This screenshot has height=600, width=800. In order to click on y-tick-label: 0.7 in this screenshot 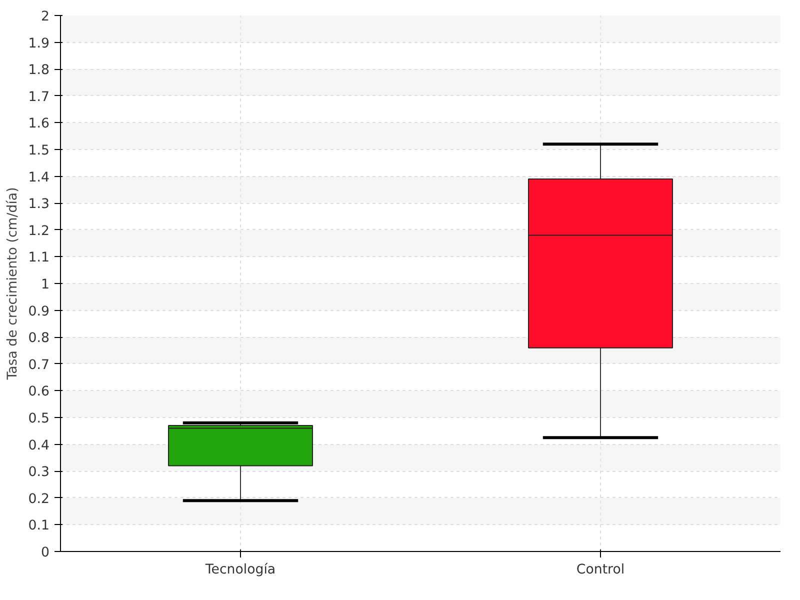, I will do `click(39, 365)`.